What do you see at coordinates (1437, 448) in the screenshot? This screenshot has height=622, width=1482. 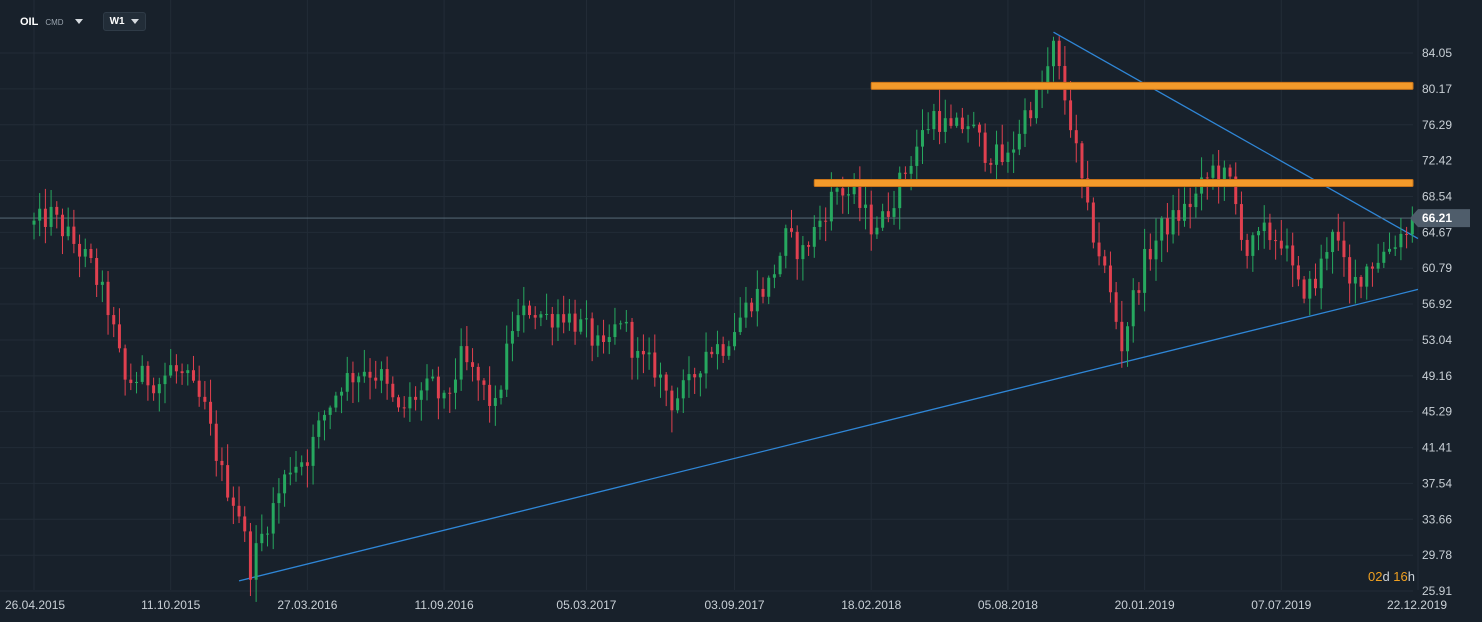 I see `y-tick-label: 41.41` at bounding box center [1437, 448].